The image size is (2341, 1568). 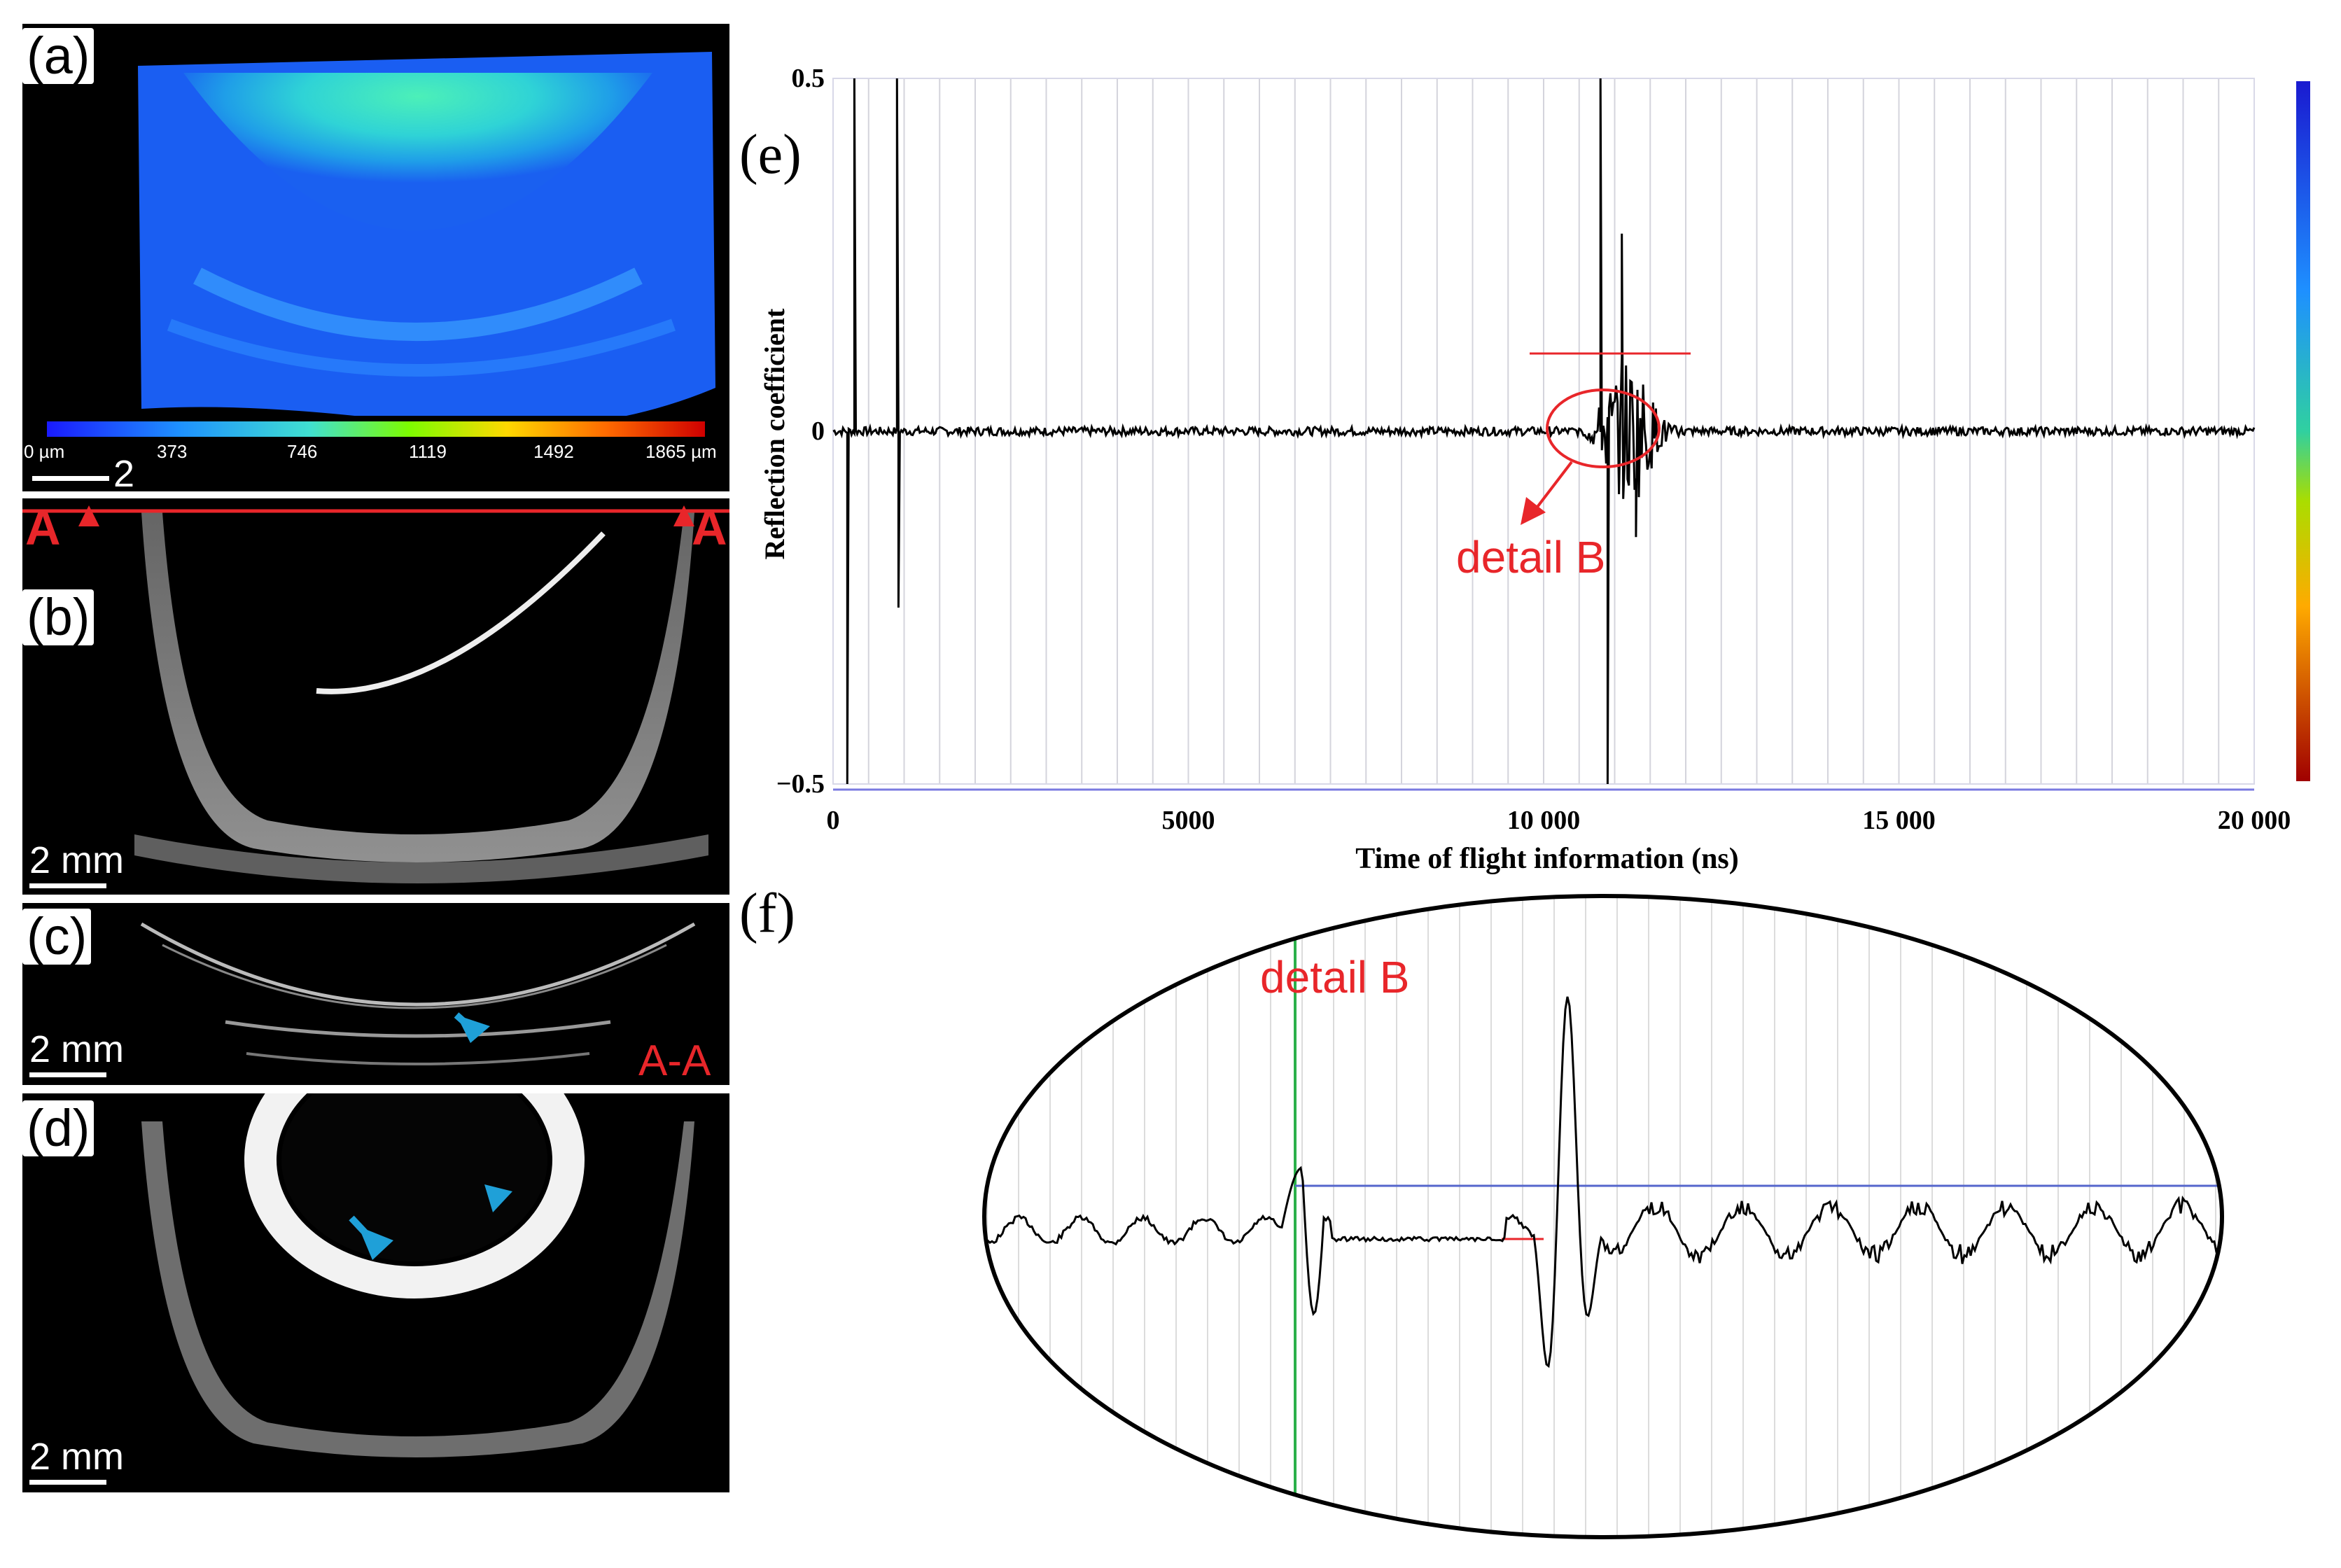 What do you see at coordinates (44, 451) in the screenshot?
I see `colorbar-tick: 0 µm` at bounding box center [44, 451].